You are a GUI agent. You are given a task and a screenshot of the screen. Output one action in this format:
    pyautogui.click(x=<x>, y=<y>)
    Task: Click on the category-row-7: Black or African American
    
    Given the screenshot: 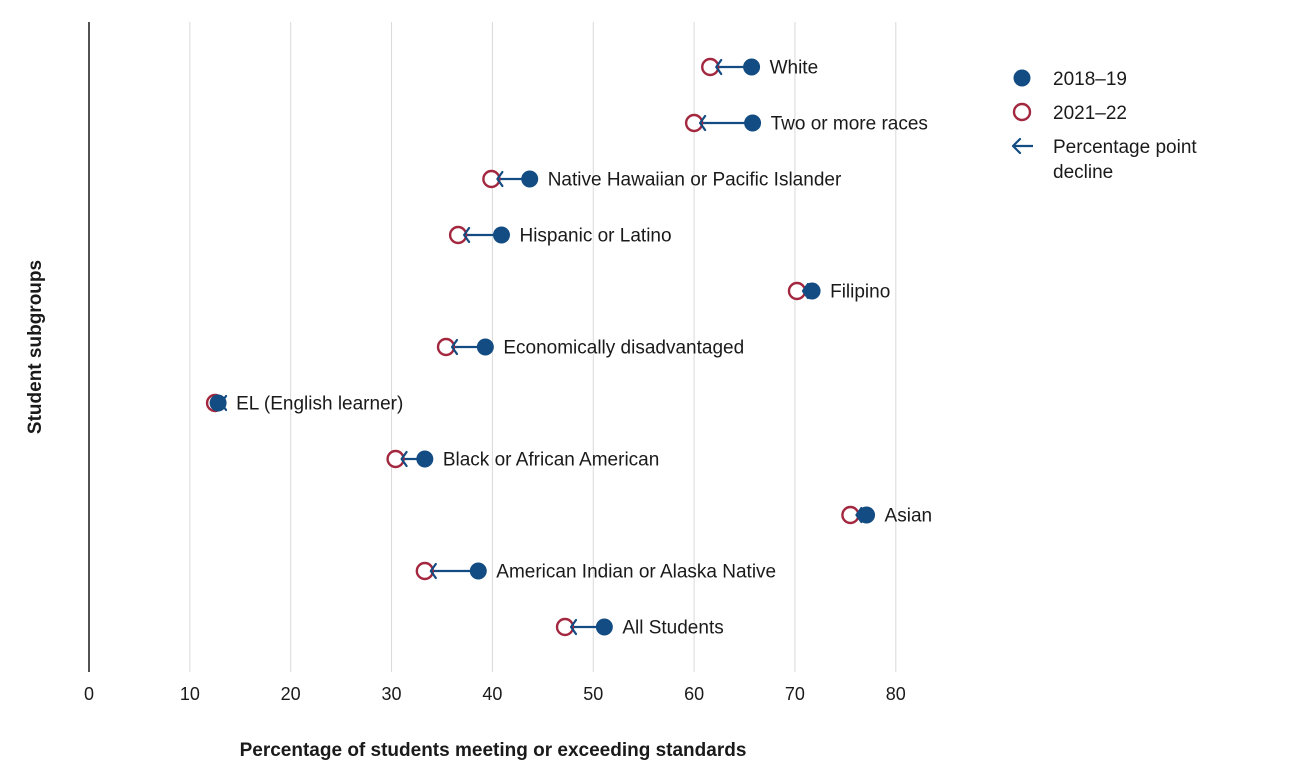 What is the action you would take?
    pyautogui.click(x=522, y=460)
    